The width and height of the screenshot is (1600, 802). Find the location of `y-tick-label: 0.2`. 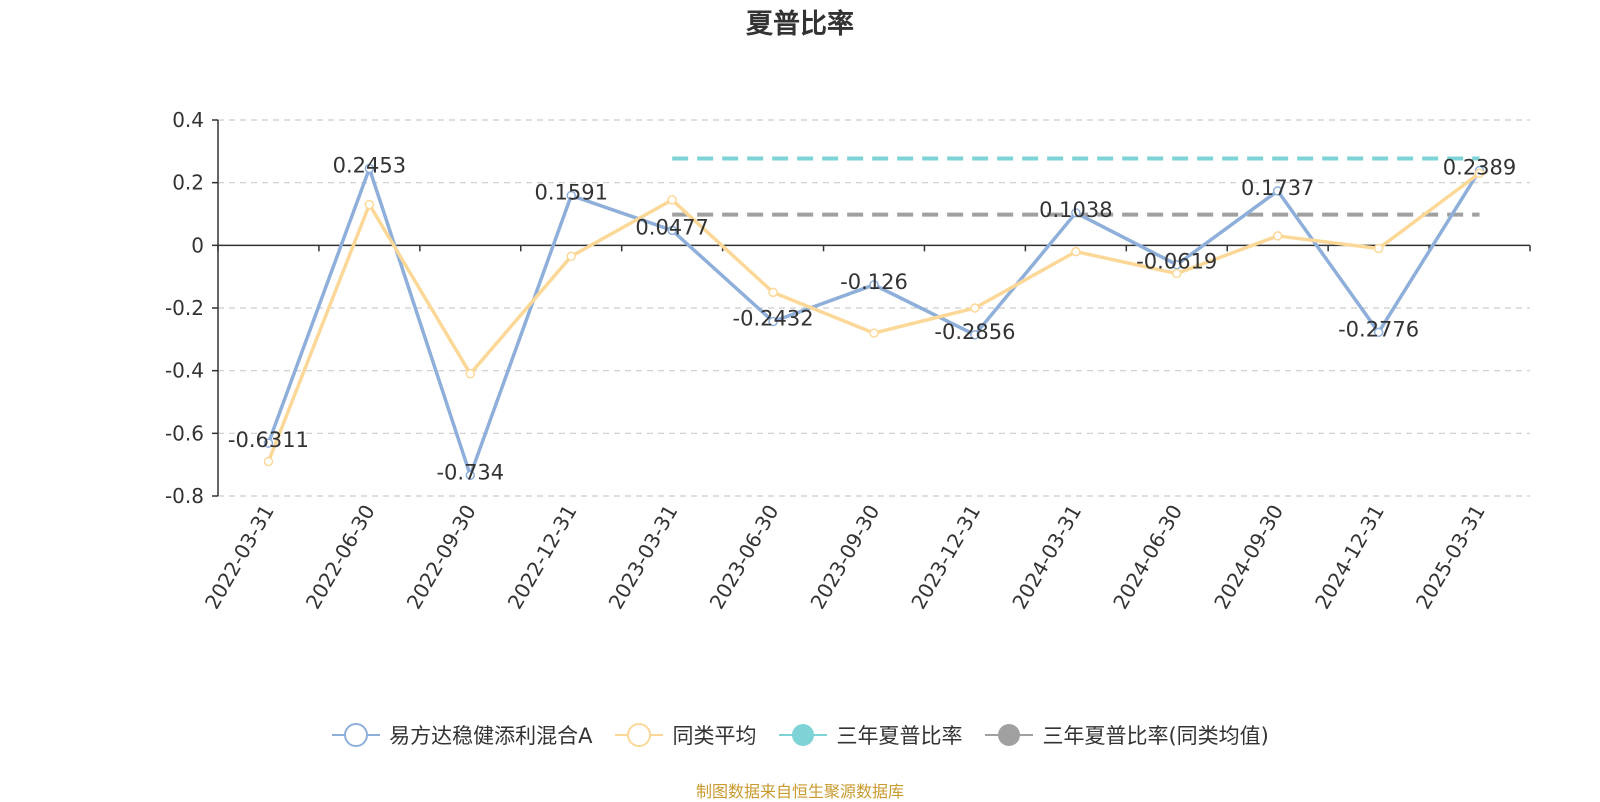

y-tick-label: 0.2 is located at coordinates (188, 183).